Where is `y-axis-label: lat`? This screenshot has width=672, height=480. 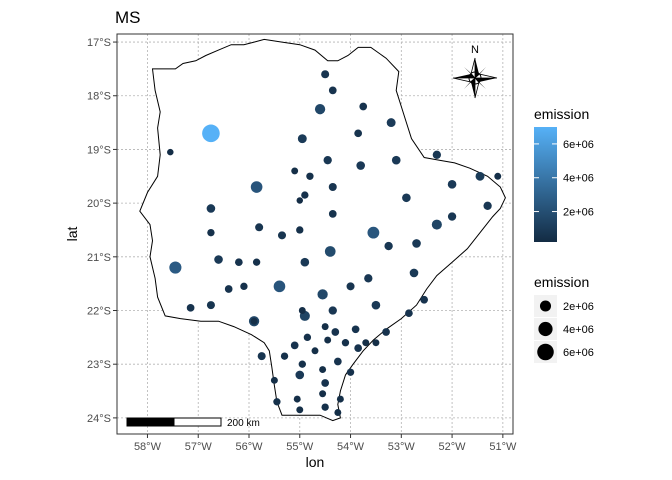 y-axis-label: lat is located at coordinates (72, 234).